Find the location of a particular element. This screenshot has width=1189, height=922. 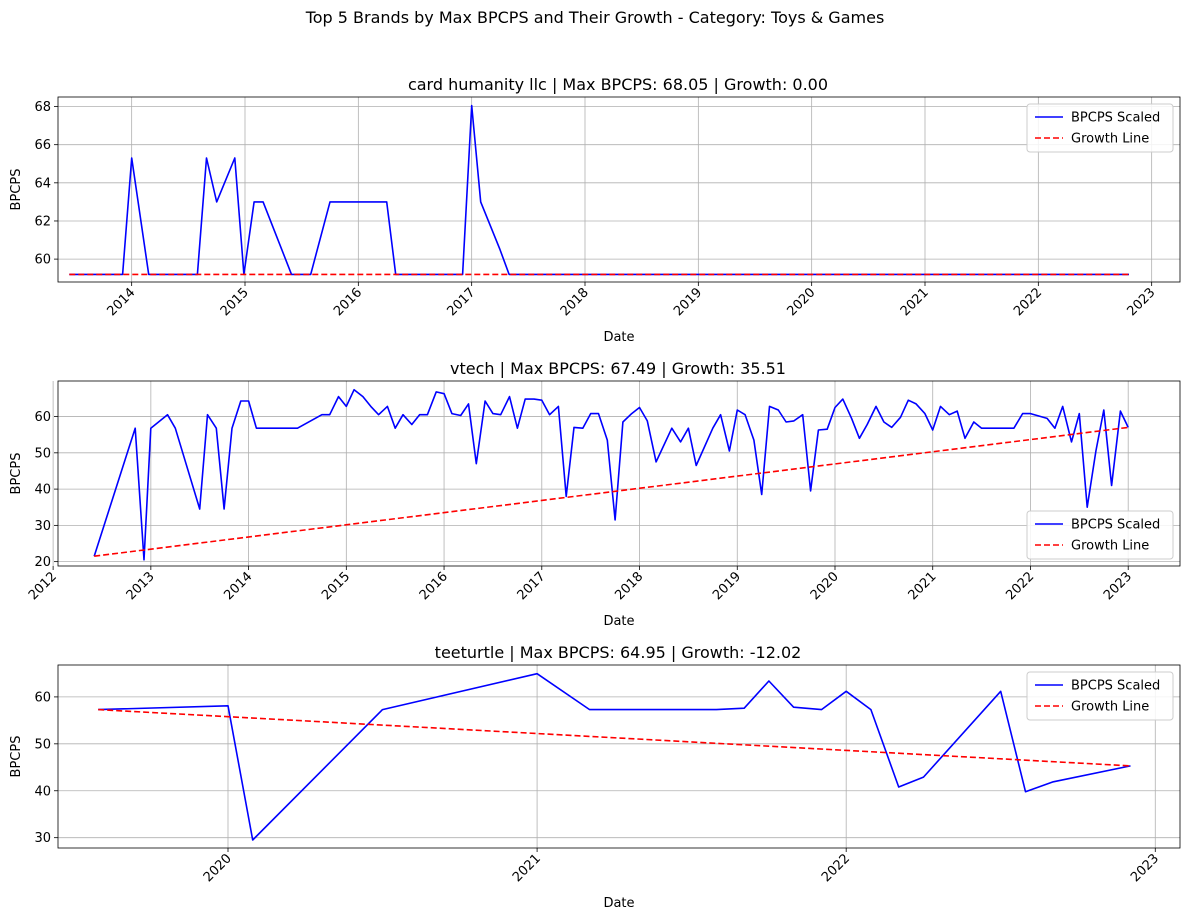

y-tick-label: 20 is located at coordinates (42, 562).